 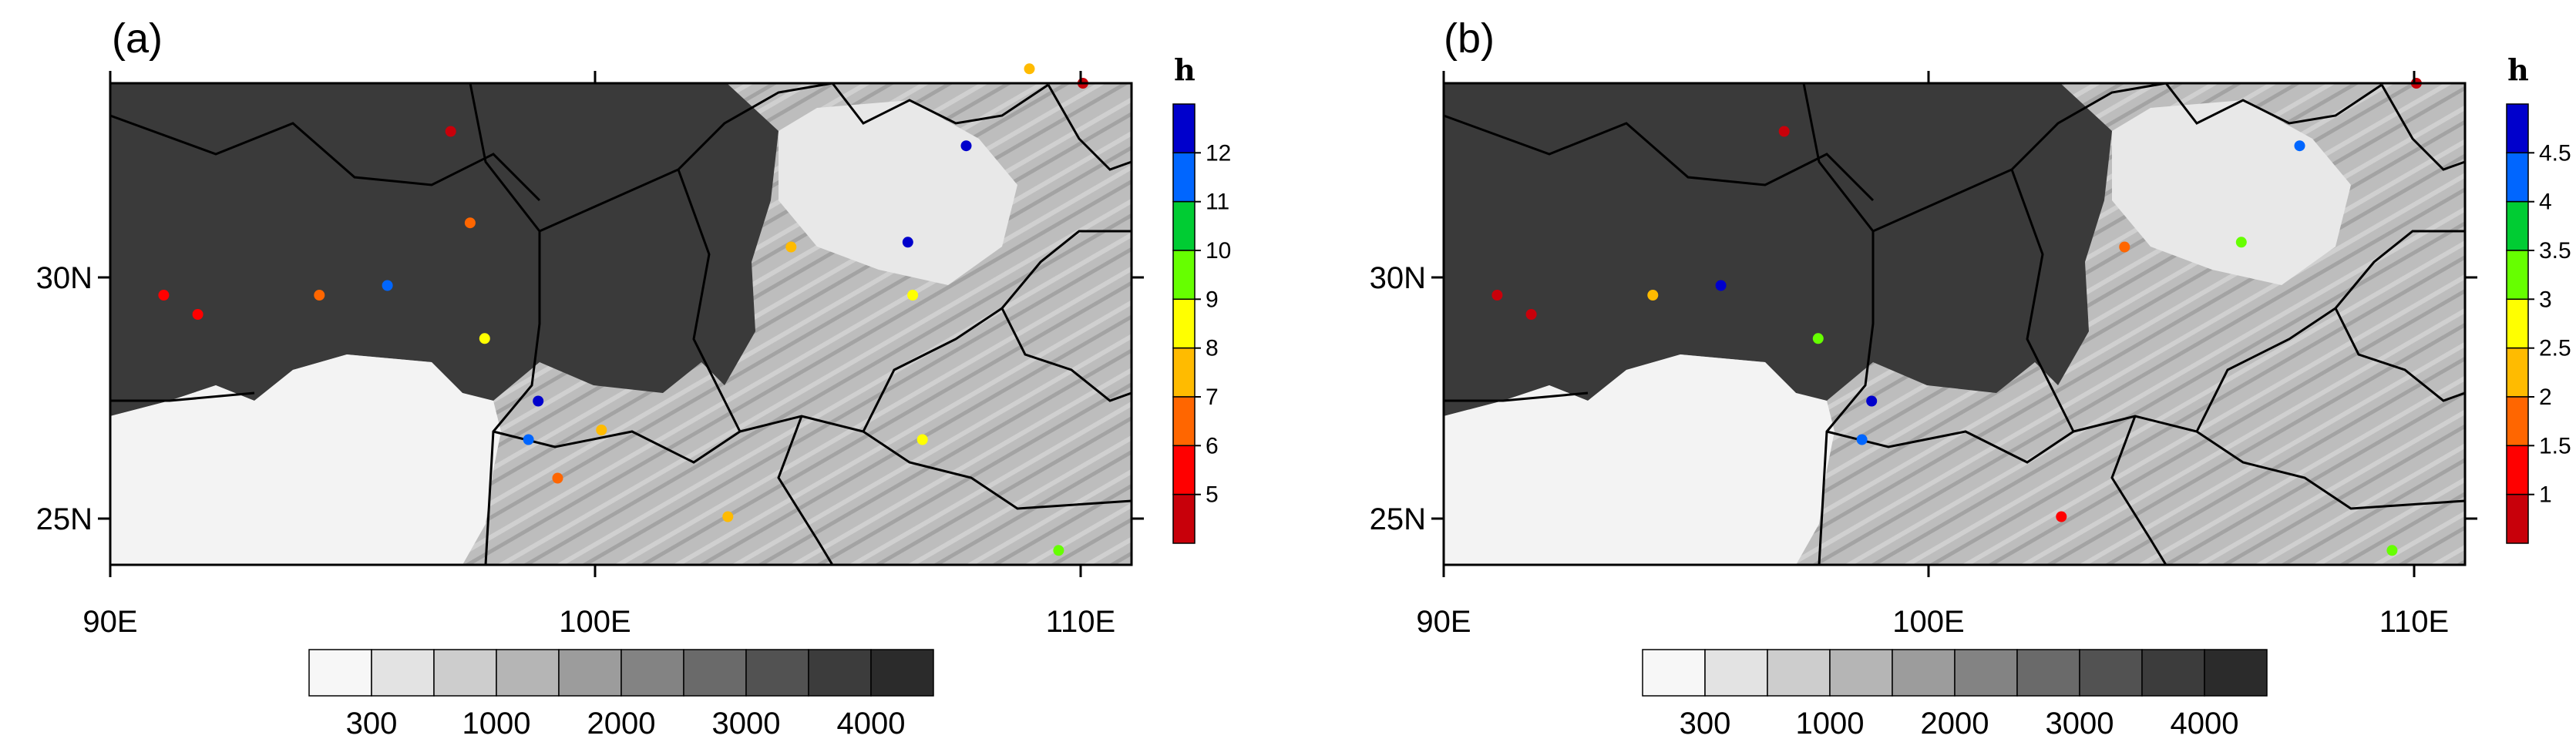 What do you see at coordinates (2545, 398) in the screenshot?
I see `colorbar-tick-label: 2` at bounding box center [2545, 398].